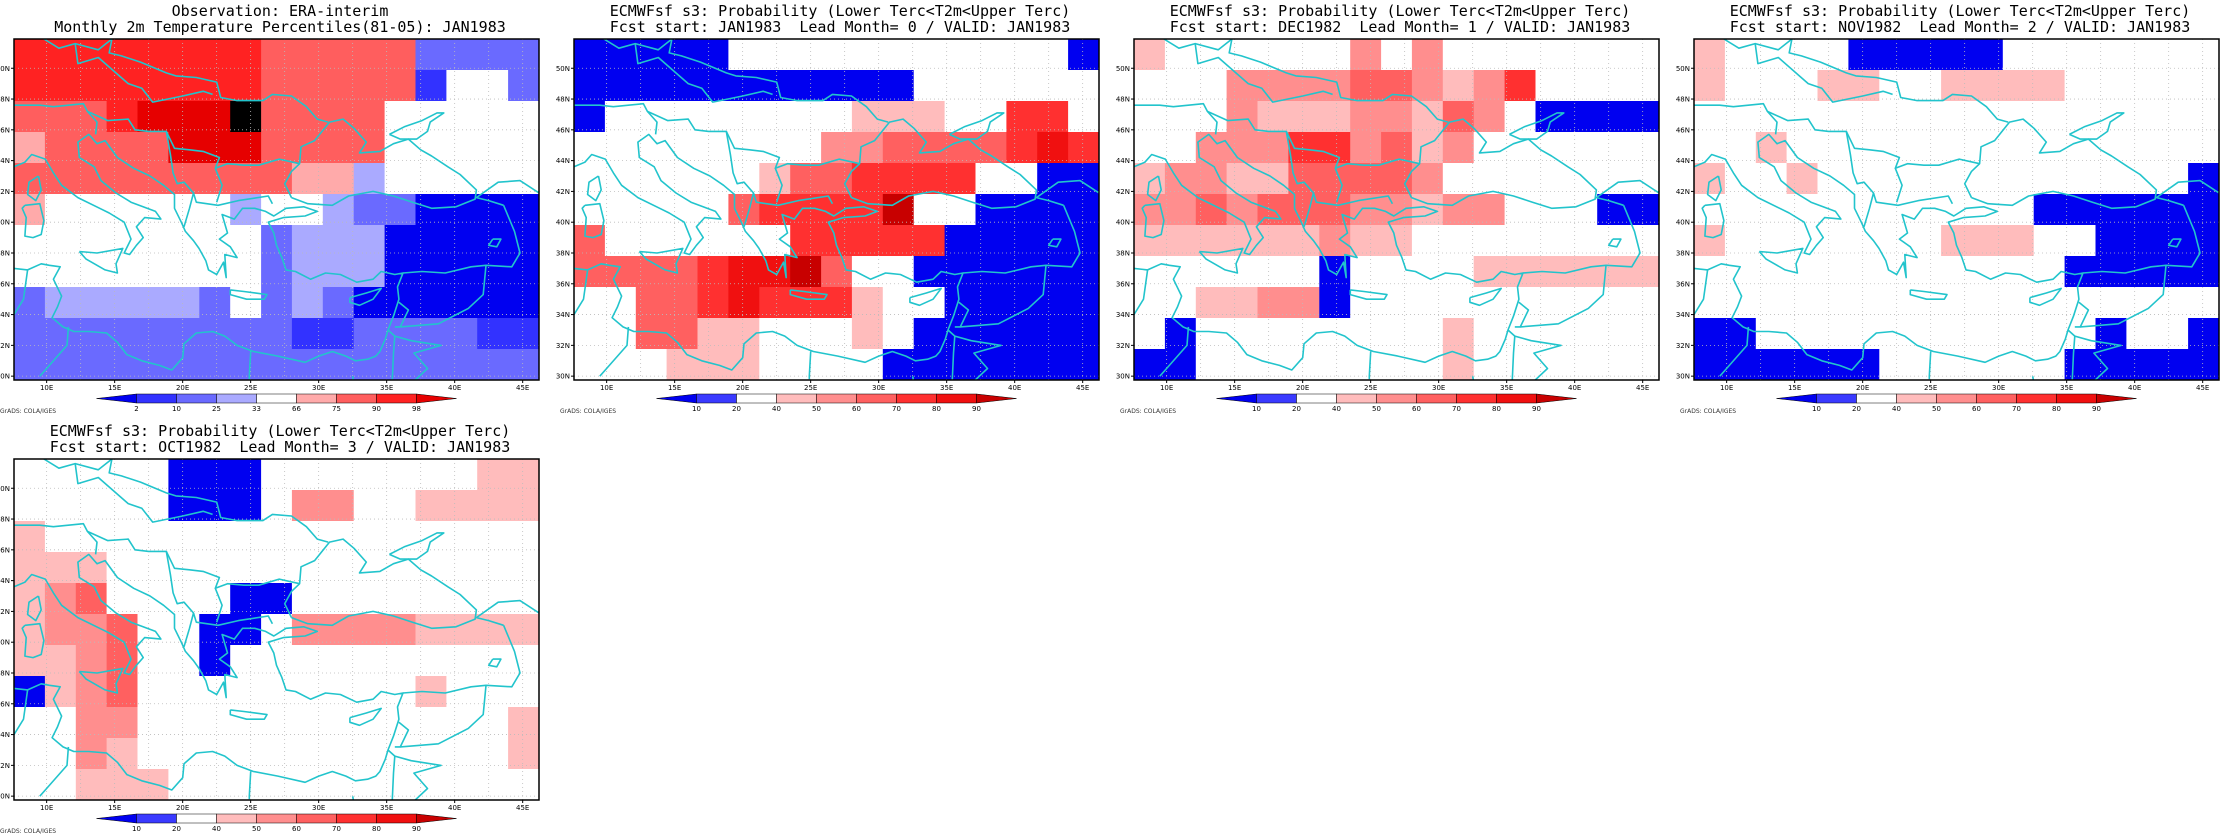 This screenshot has height=840, width=2240. Describe the element at coordinates (1370, 388) in the screenshot. I see `lon-tick-label: 25E` at that location.